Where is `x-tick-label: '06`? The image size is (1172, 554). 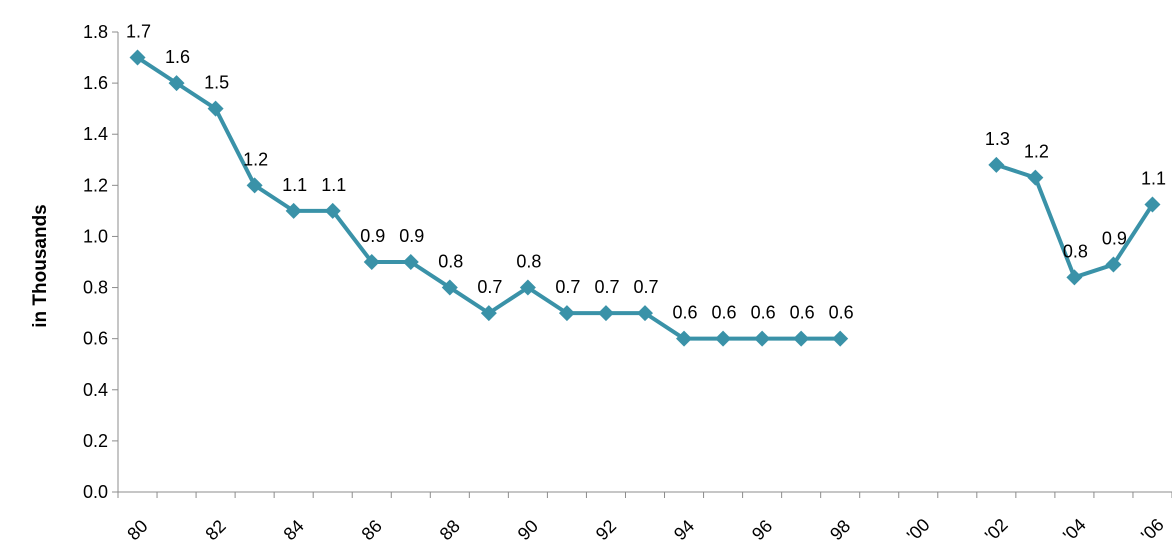
x-tick-label: '06 is located at coordinates (1152, 530).